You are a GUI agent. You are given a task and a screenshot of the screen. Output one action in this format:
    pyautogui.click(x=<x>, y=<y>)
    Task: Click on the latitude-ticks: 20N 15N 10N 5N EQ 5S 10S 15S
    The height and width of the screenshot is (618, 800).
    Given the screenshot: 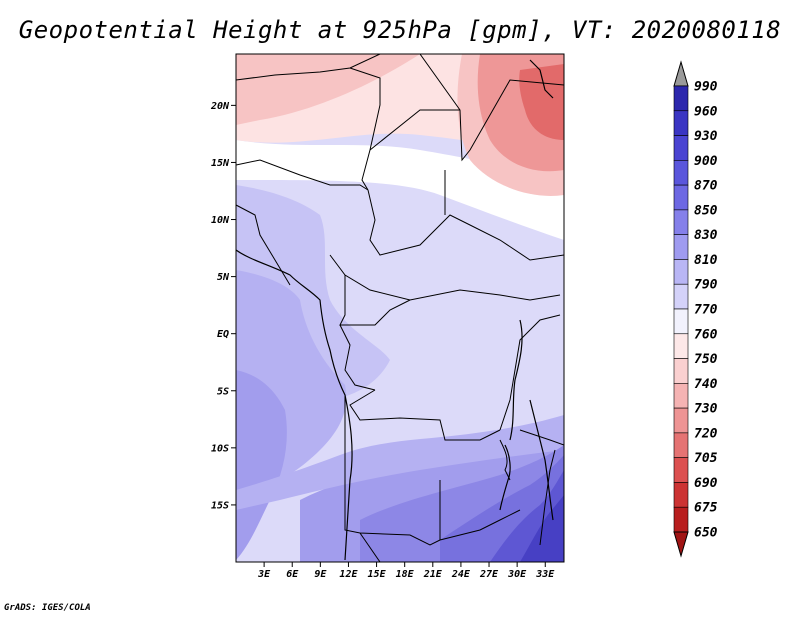 What is the action you would take?
    pyautogui.click(x=223, y=306)
    